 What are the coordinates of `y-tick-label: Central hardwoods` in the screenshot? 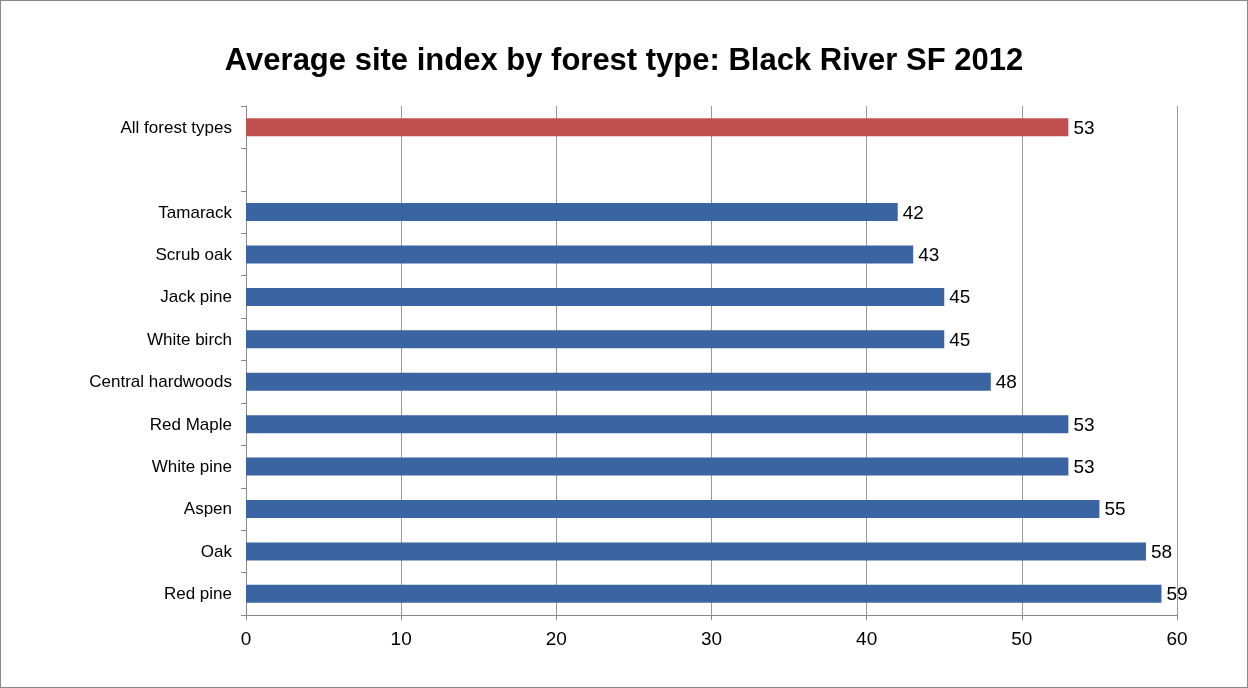 It's located at (160, 382).